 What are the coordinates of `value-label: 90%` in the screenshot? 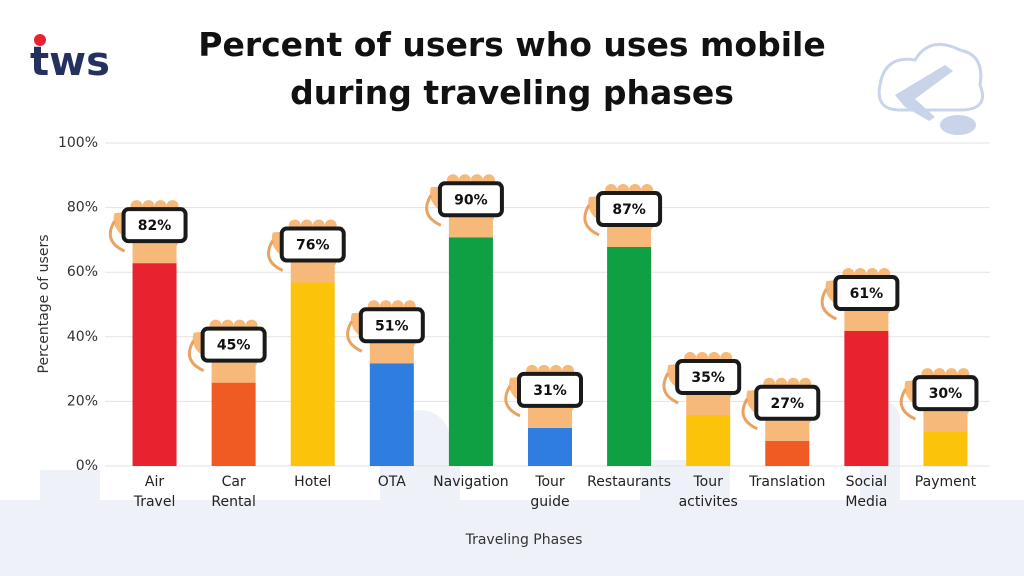 It's located at (471, 200).